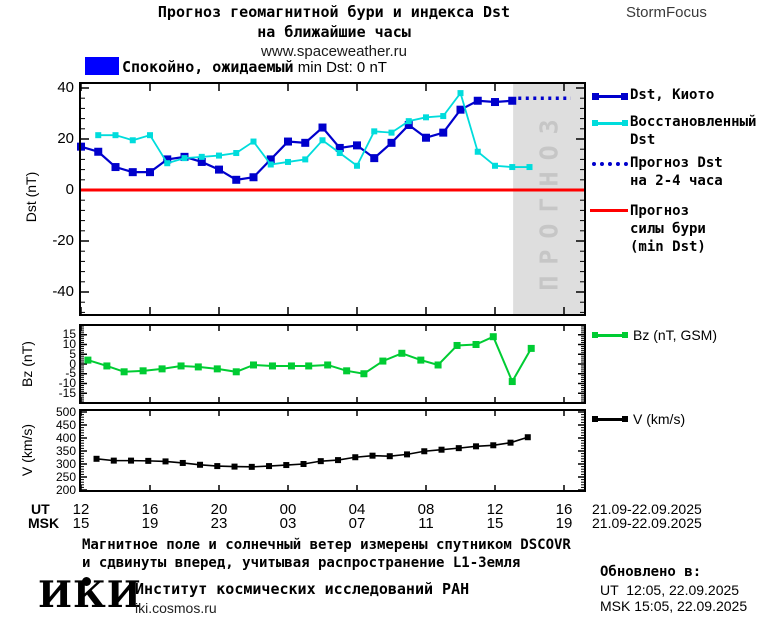  I want to click on legend-marker-bz, so click(610, 335).